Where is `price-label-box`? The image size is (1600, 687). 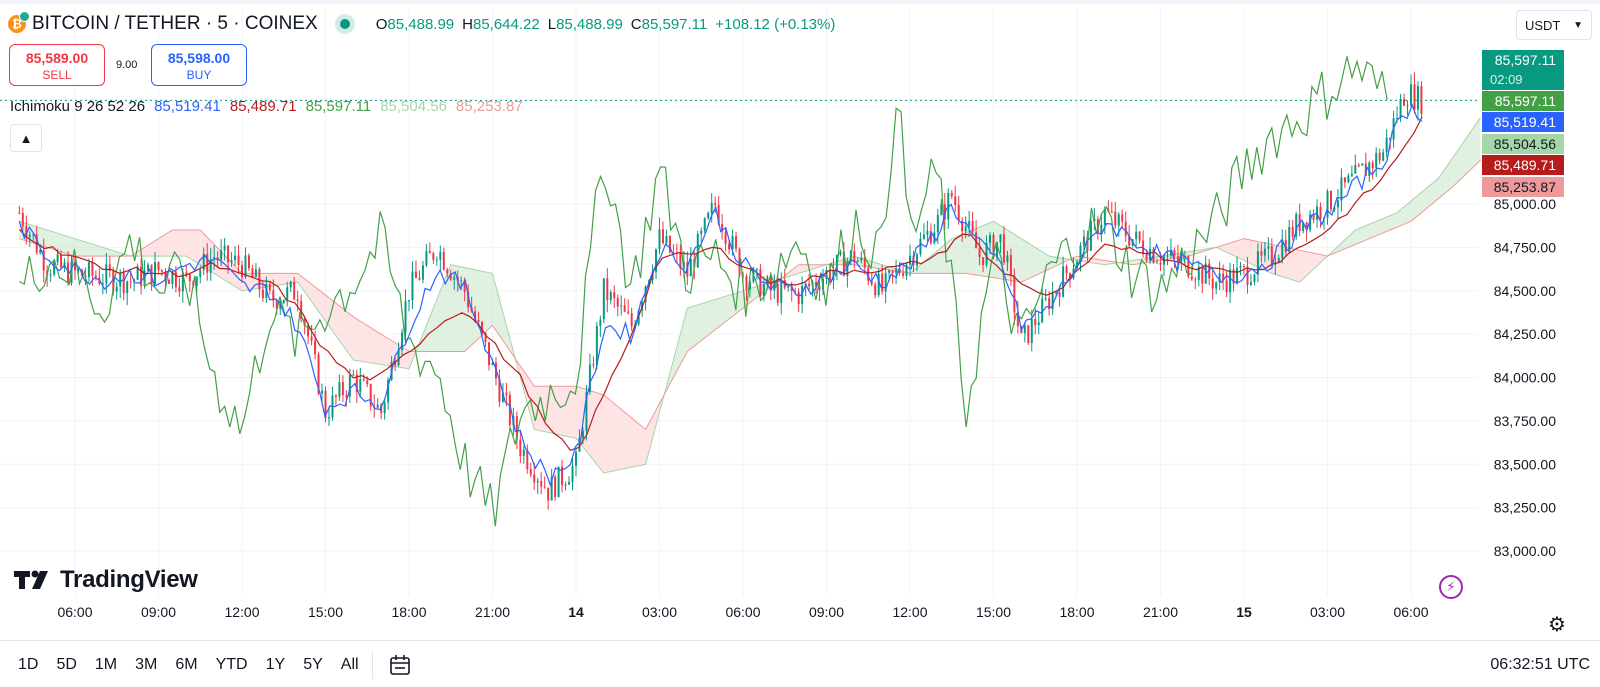
price-label-box is located at coordinates (1523, 165).